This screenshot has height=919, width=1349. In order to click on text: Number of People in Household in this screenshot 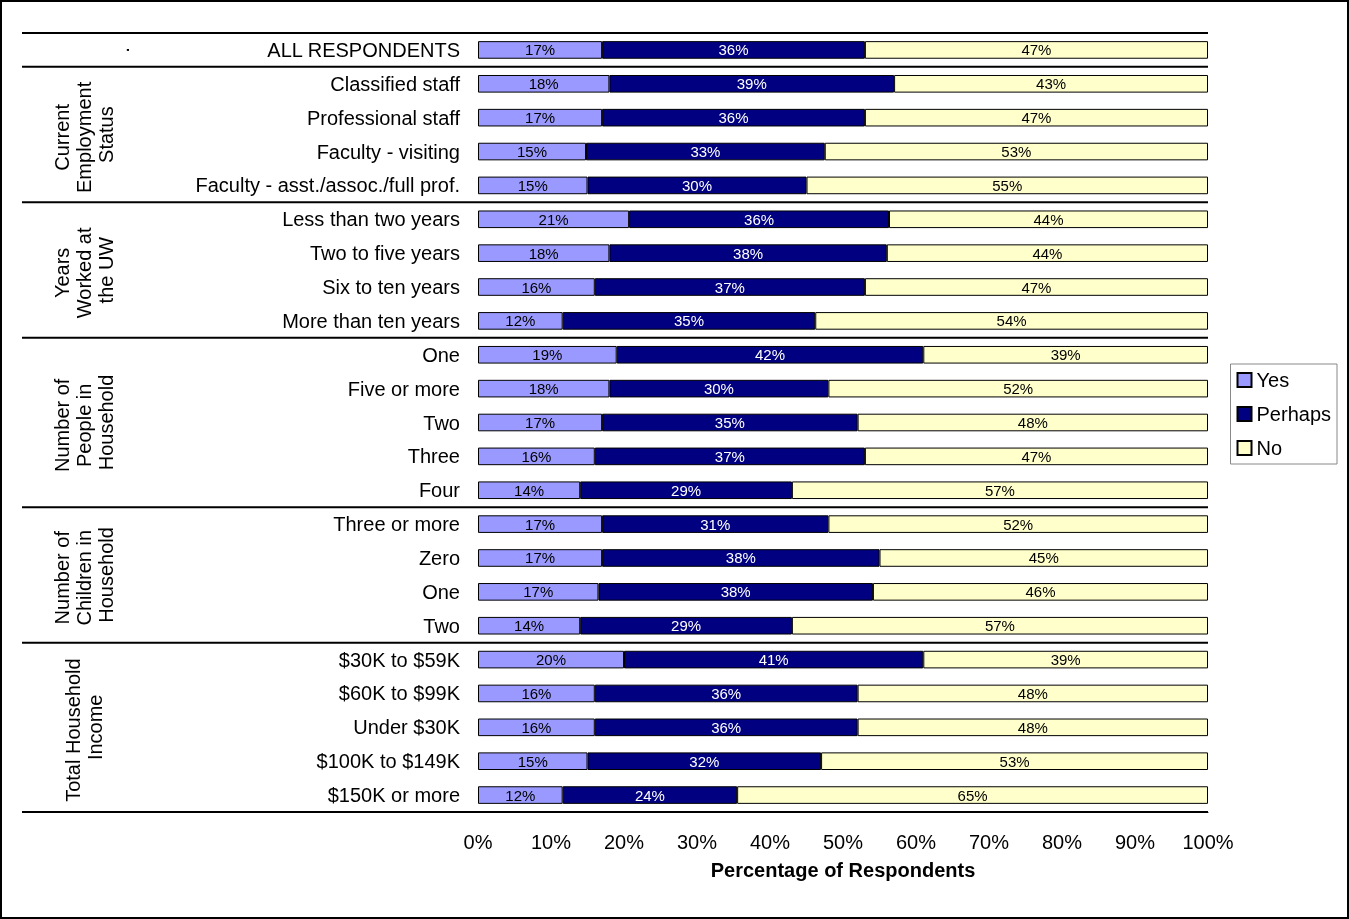, I will do `click(84, 422)`.